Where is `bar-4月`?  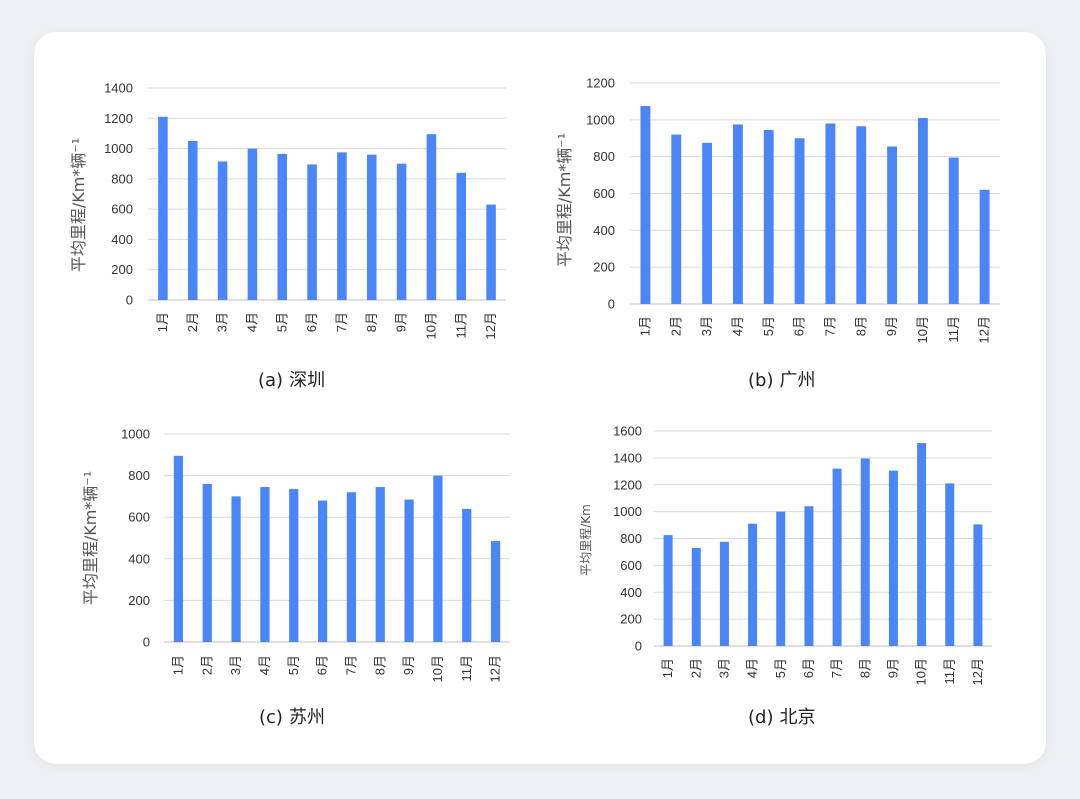
bar-4月 is located at coordinates (737, 214).